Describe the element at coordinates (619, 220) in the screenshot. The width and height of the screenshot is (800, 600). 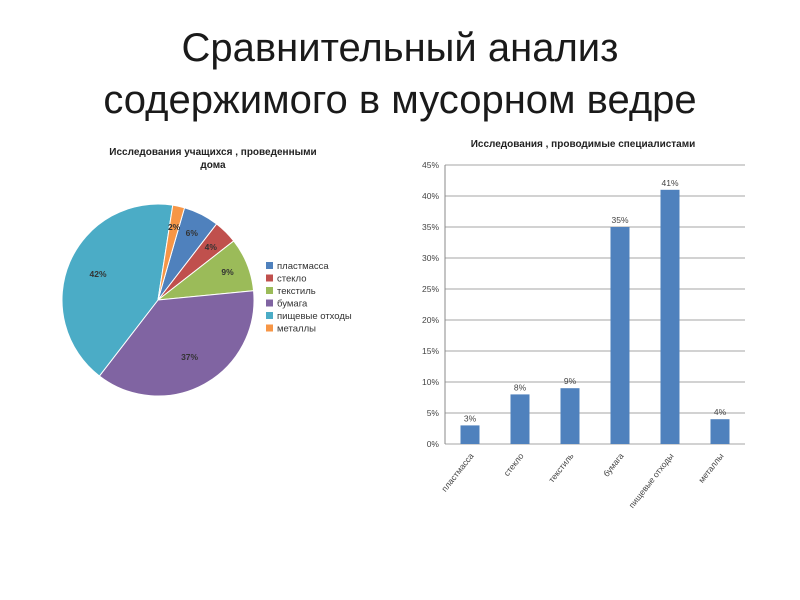
I see `bar-label-бумага: 35%` at that location.